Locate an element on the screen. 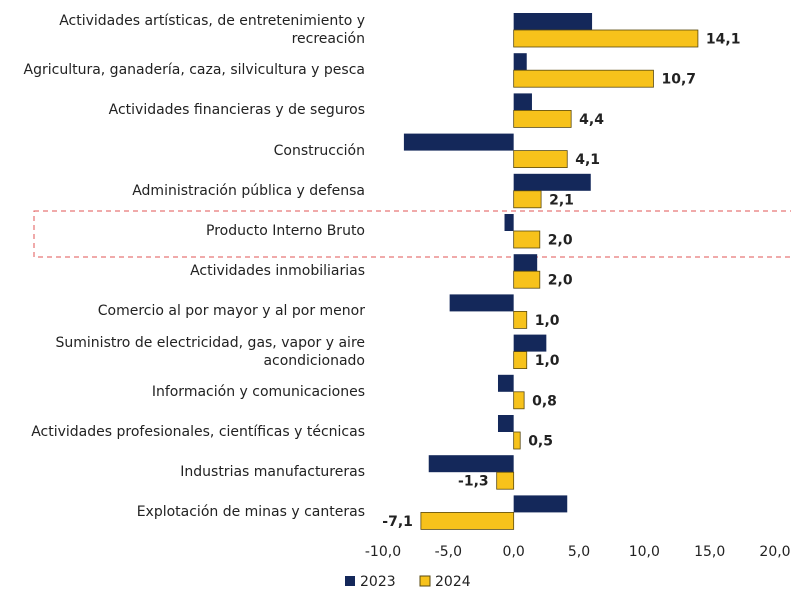 This screenshot has height=591, width=791. x-tick-label: 20,0 is located at coordinates (774, 552).